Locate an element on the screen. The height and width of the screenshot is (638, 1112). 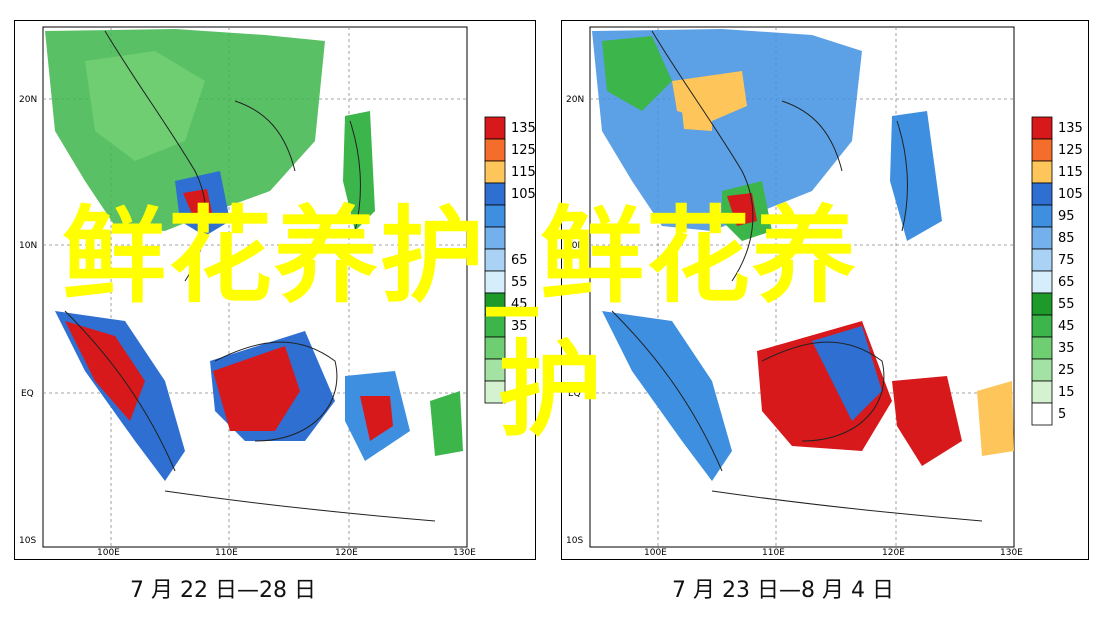
overlay-title: 鲜花养护_鲜花养 is located at coordinates (460, 256).